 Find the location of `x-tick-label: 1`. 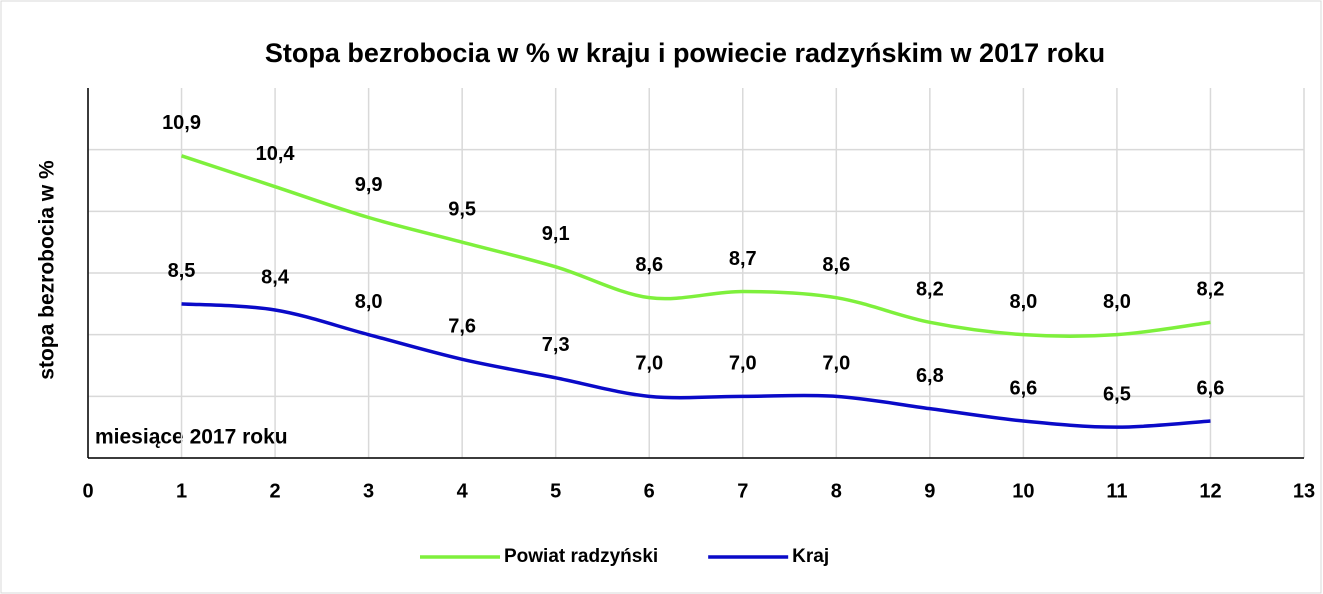

x-tick-label: 1 is located at coordinates (181, 491).